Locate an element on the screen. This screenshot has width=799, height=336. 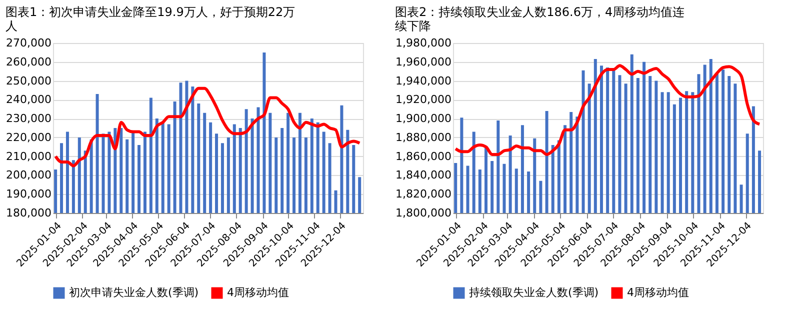
legend-label: 持续领取失业金人数(季调) is located at coordinates (534, 292).